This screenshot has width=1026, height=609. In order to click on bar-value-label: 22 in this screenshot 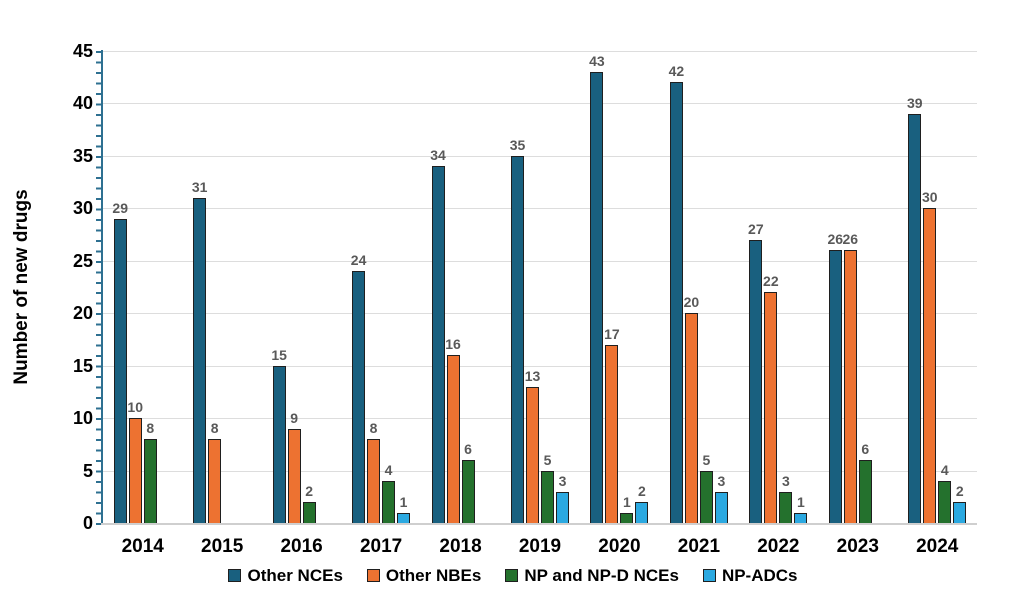, I will do `click(771, 281)`.